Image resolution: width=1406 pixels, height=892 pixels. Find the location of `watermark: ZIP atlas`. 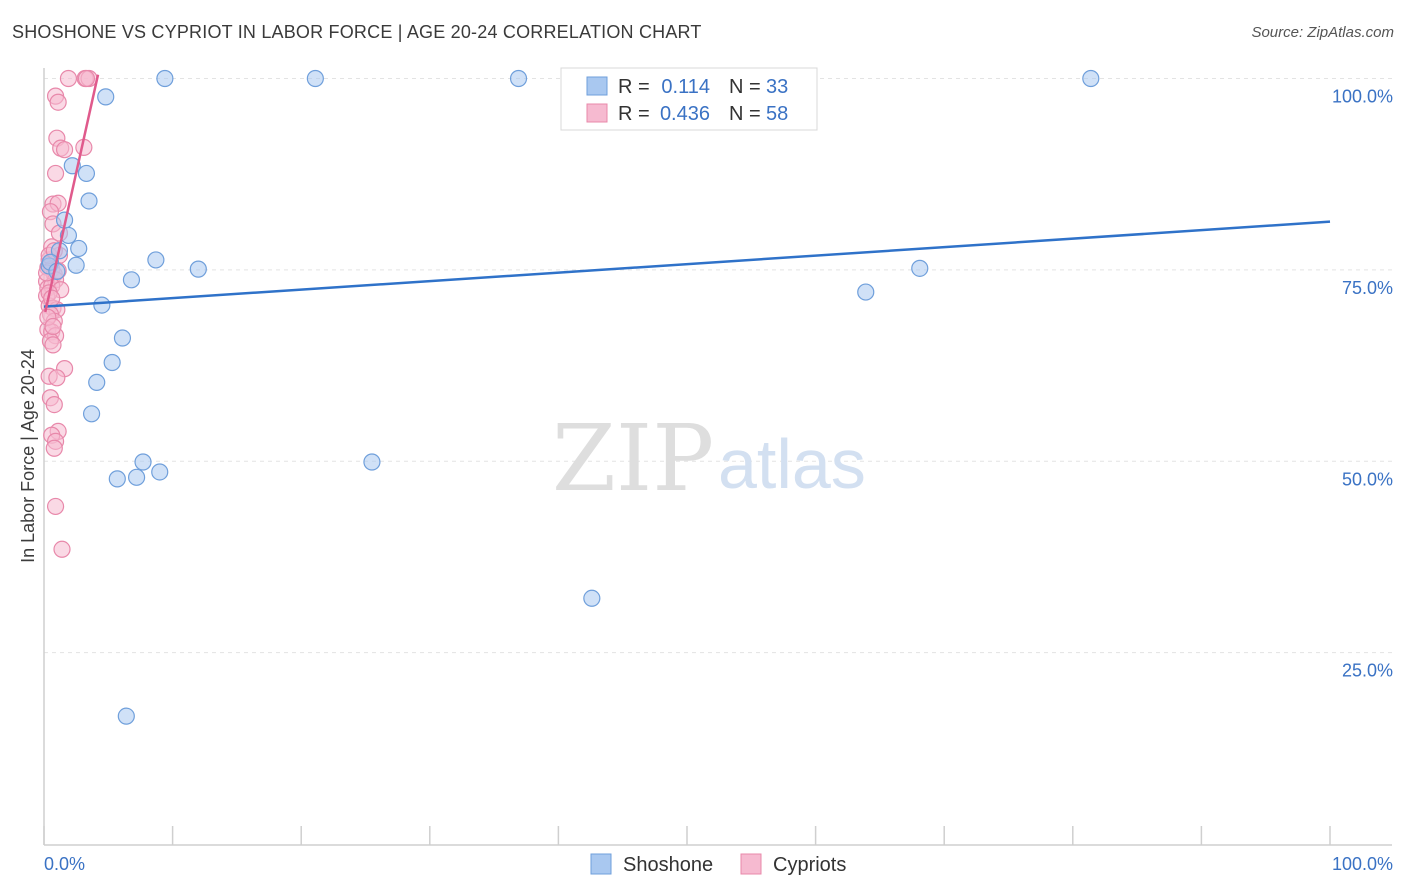

watermark: ZIP atlas is located at coordinates (709, 458).